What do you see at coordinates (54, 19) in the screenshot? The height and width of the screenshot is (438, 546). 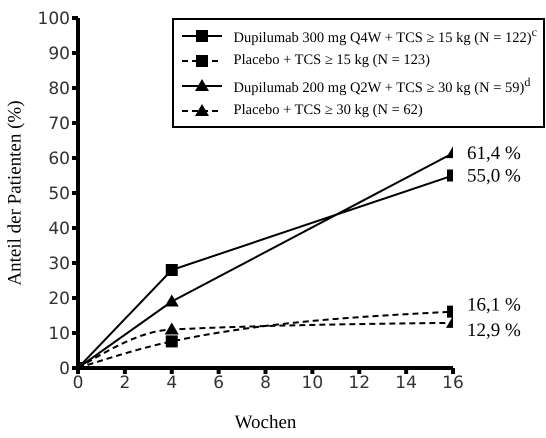 I see `y-tick-label: 100` at bounding box center [54, 19].